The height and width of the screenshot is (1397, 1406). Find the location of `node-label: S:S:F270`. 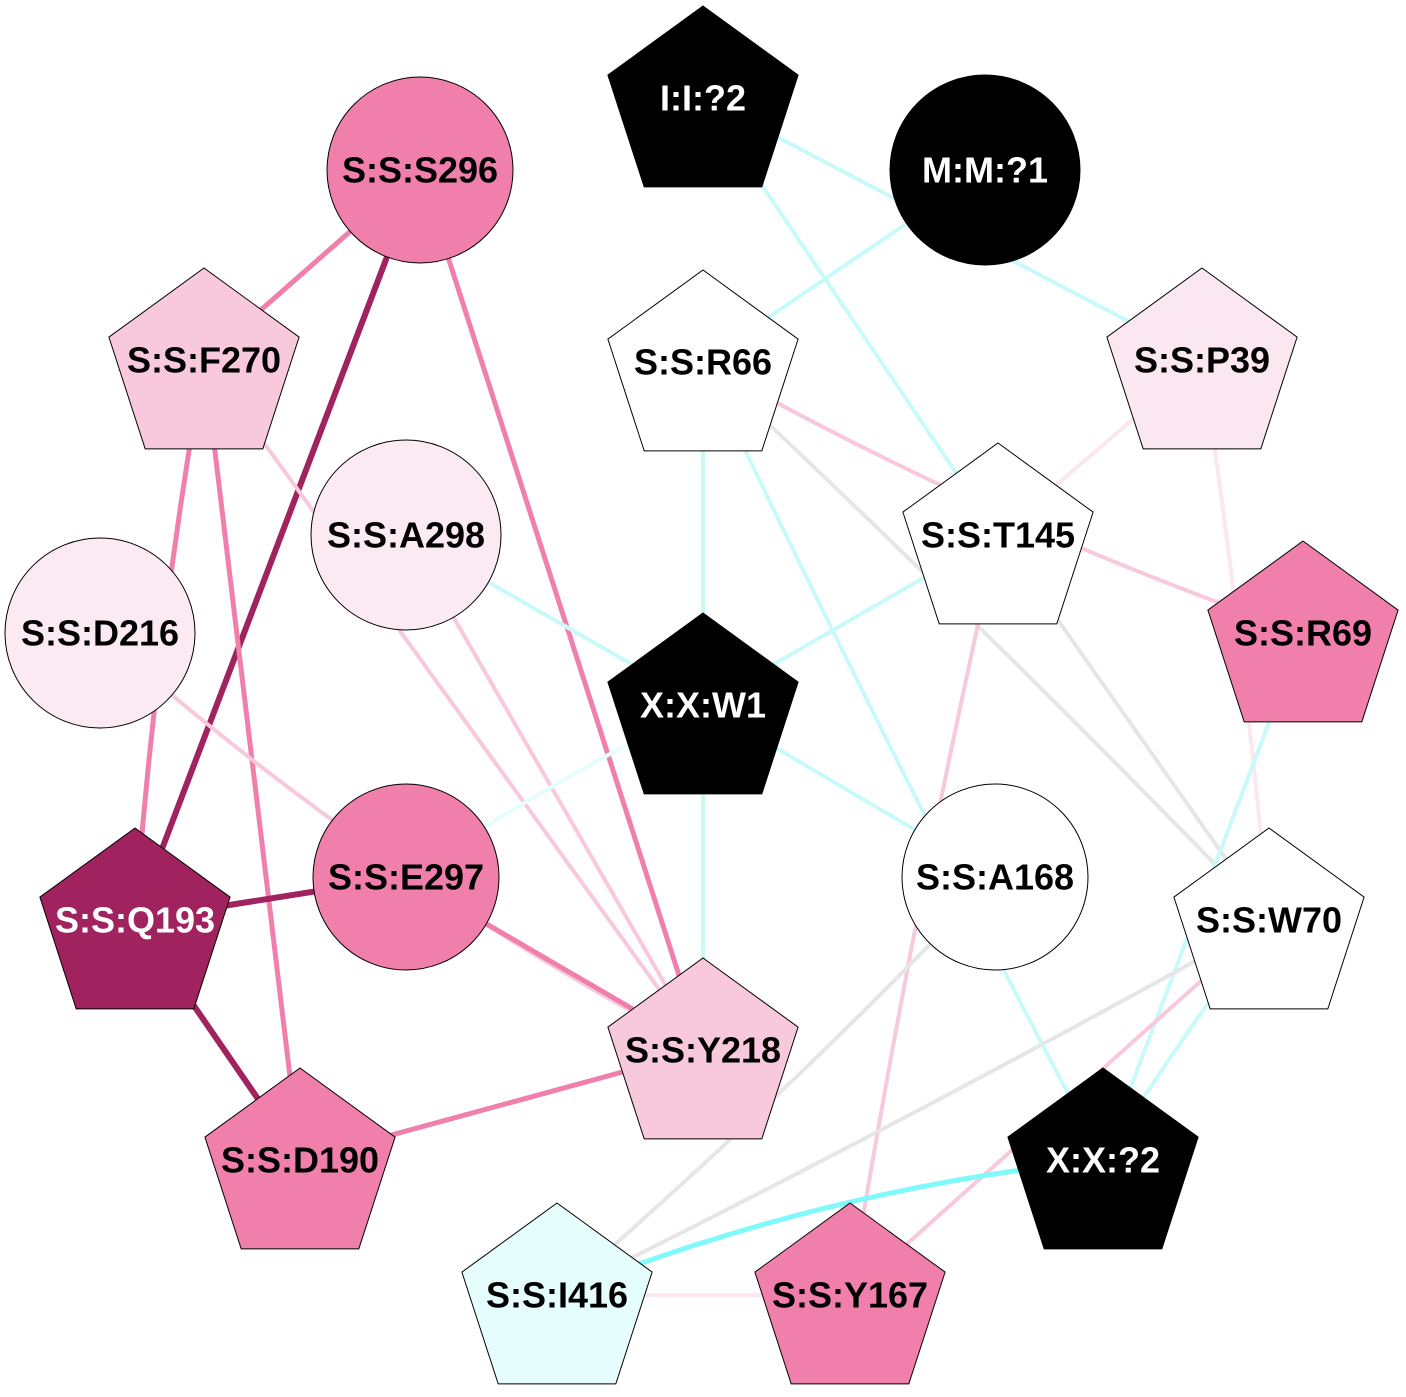

node-label: S:S:F270 is located at coordinates (204, 360).